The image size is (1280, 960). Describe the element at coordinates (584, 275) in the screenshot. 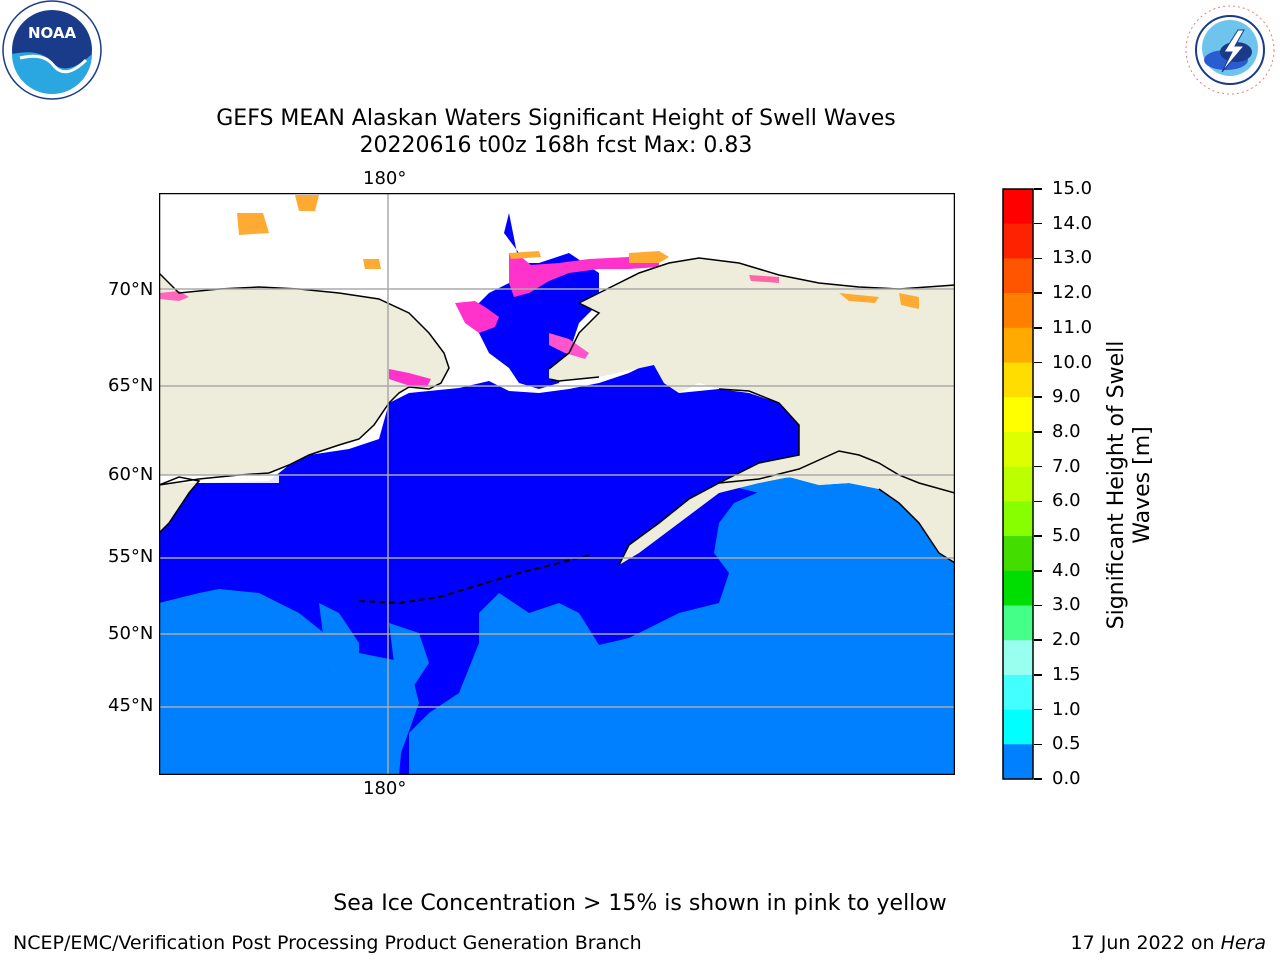

I see `sea-ice-chukchi` at that location.